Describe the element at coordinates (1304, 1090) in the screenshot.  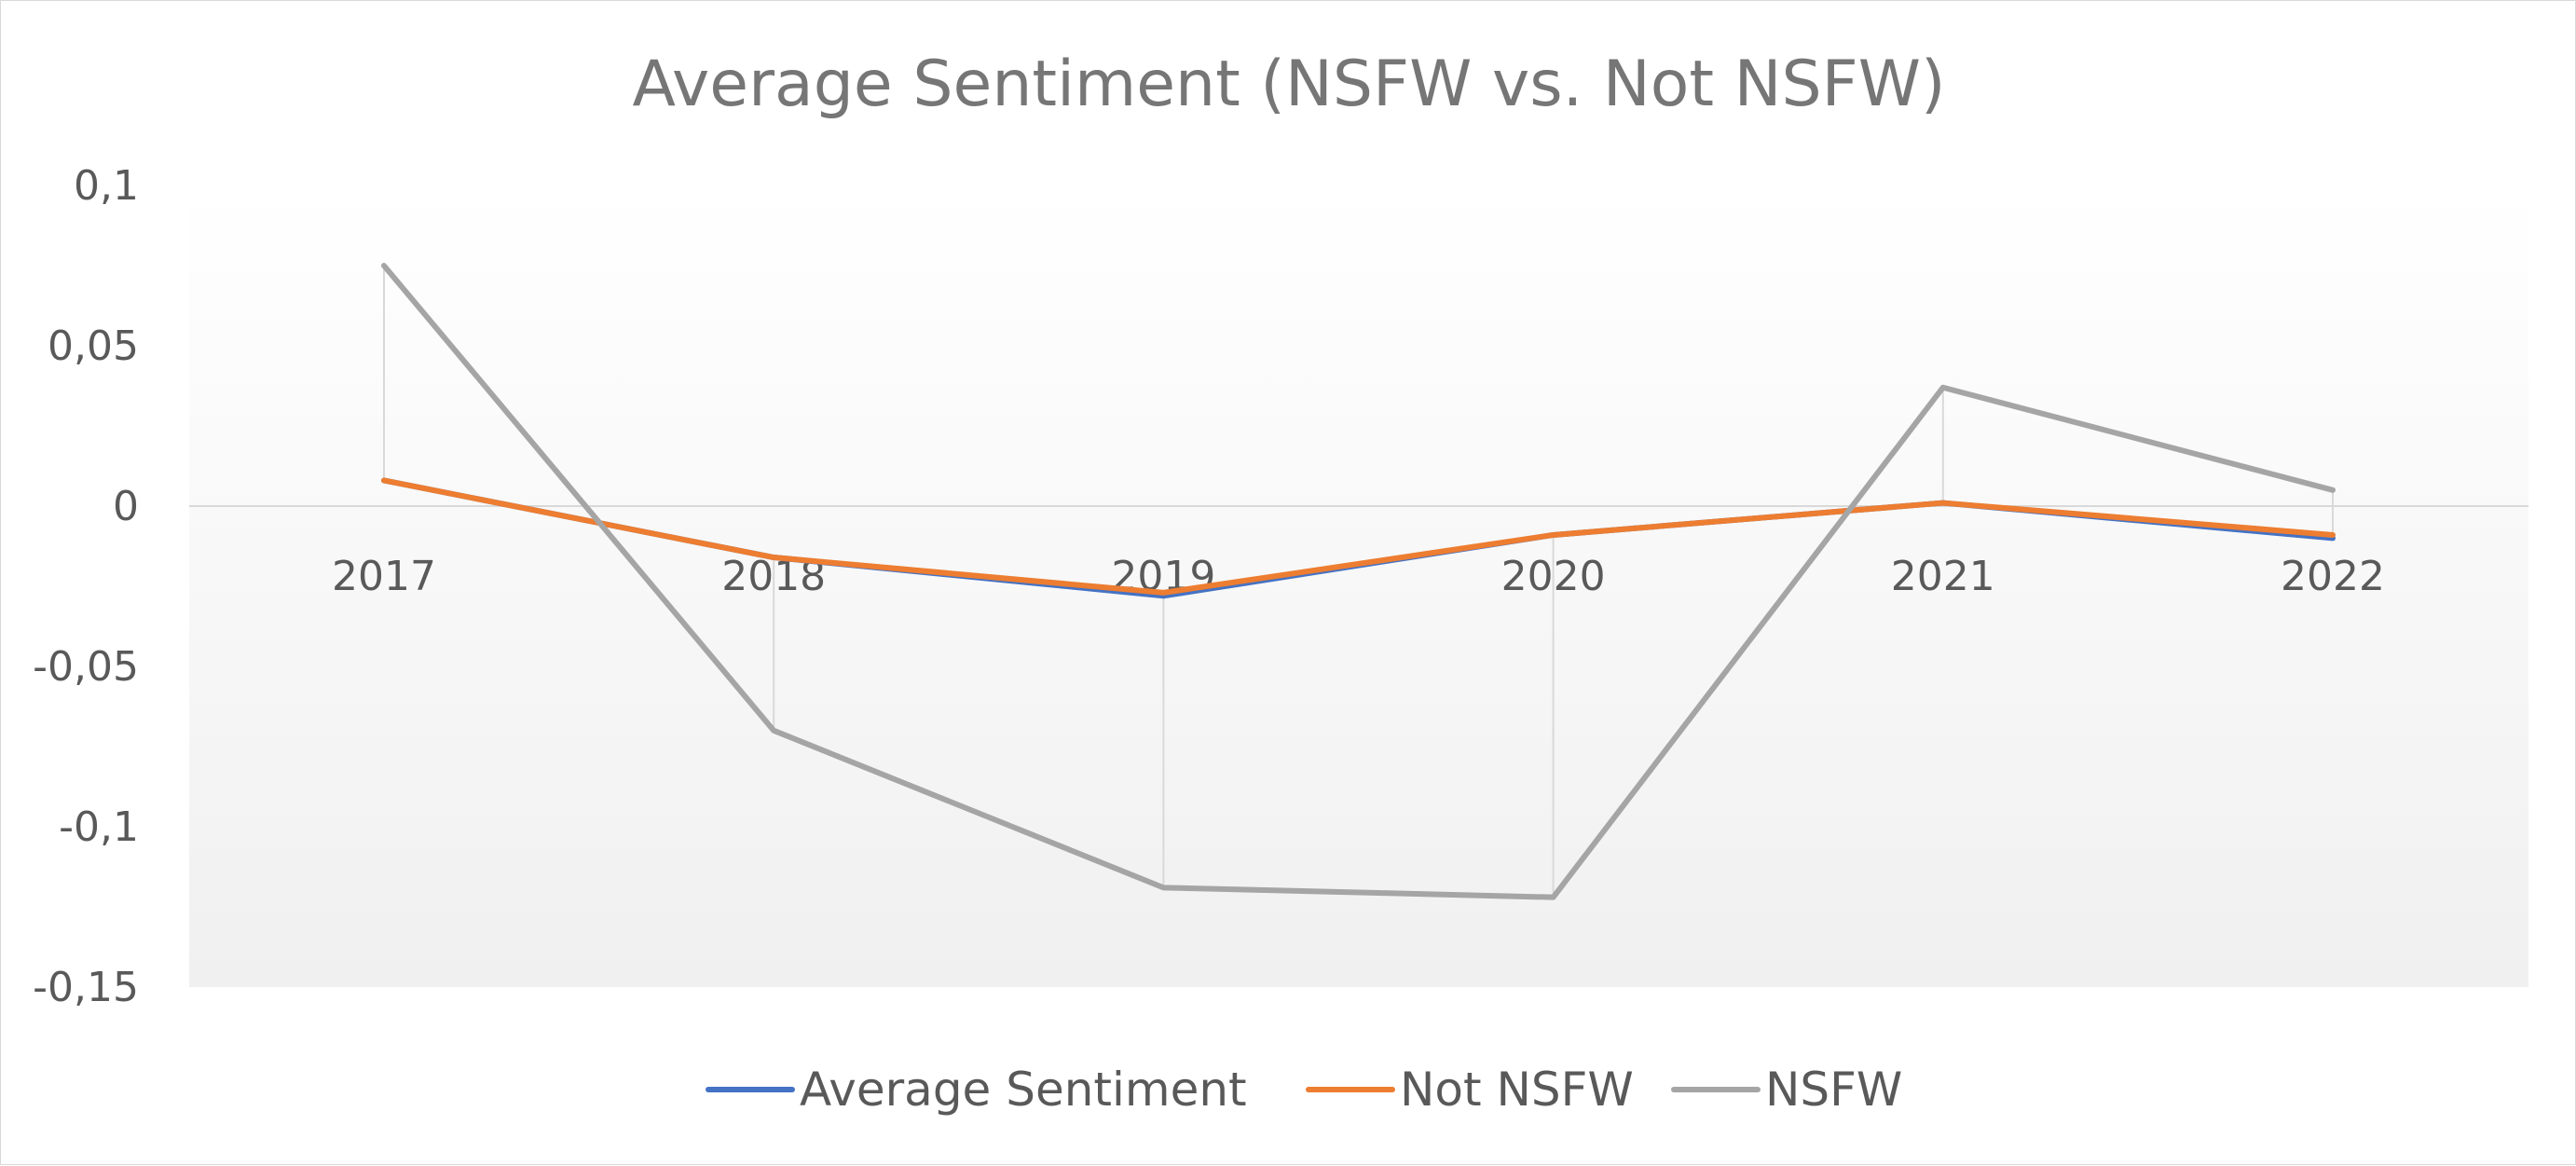
I see `legend: Average Sentiment Not NSFW NSFW` at that location.